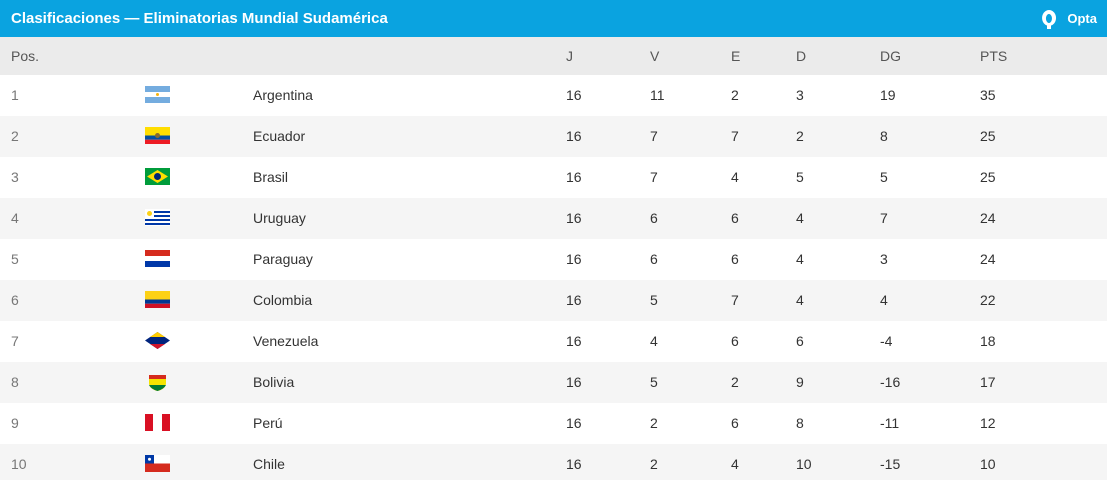  What do you see at coordinates (15, 177) in the screenshot?
I see `position: 3` at bounding box center [15, 177].